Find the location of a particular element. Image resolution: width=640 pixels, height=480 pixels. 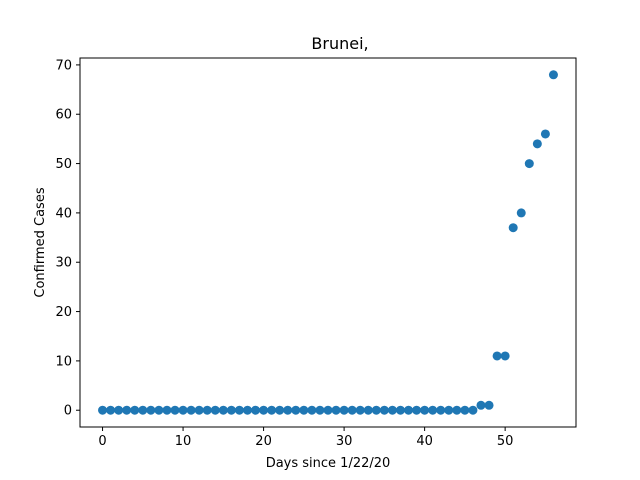

x-tick-label: 0 is located at coordinates (102, 441).